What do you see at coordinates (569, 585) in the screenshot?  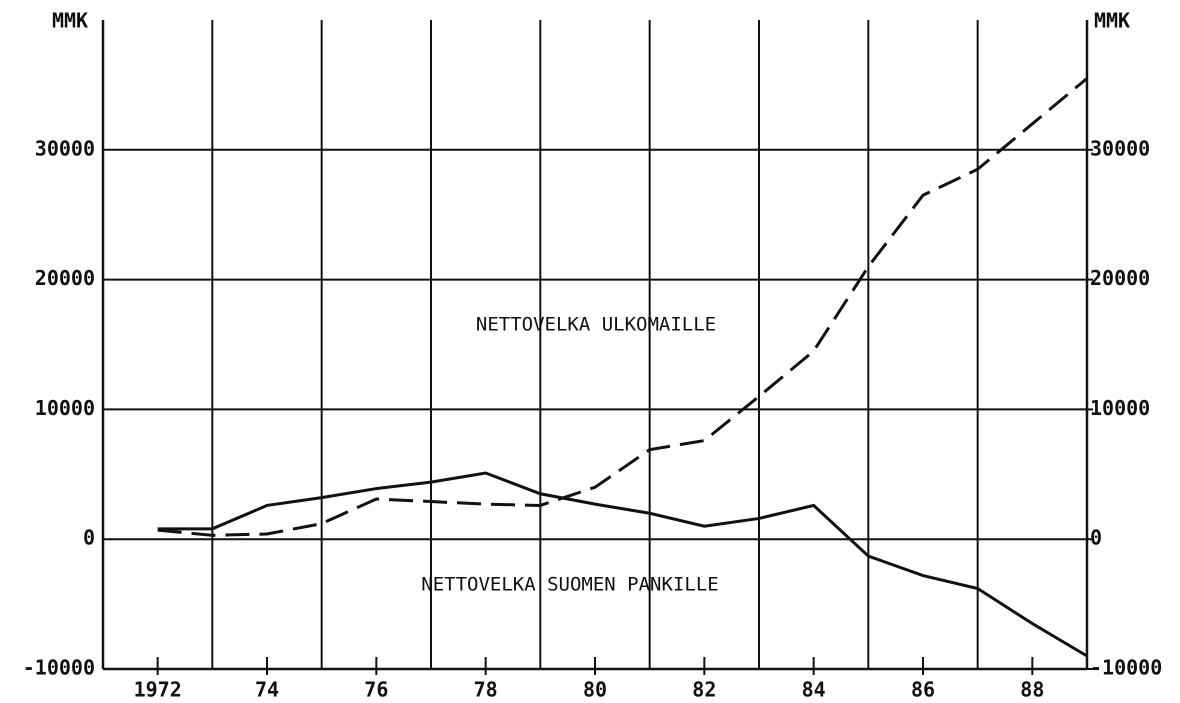 I see `series-label: NETTOVELKA SUOMEN PANKILLE` at bounding box center [569, 585].